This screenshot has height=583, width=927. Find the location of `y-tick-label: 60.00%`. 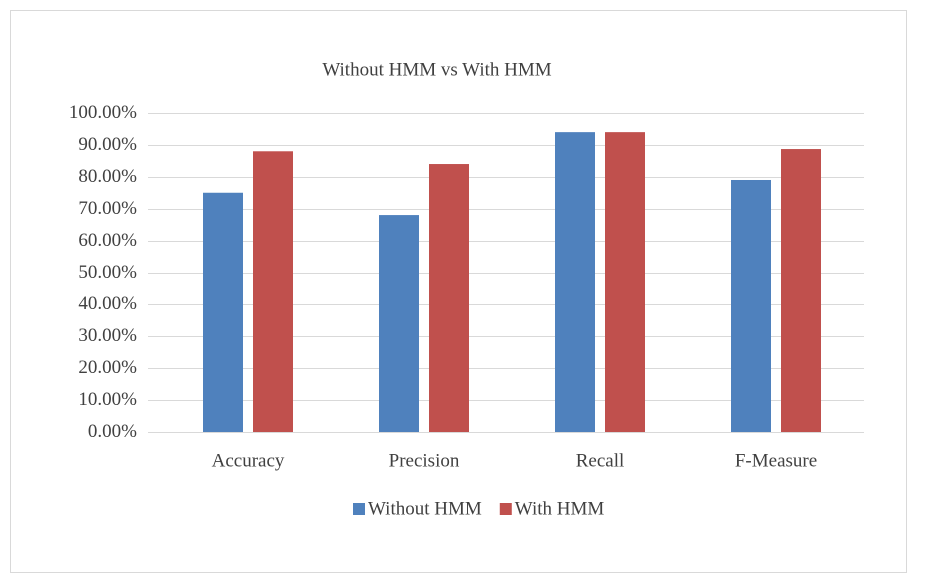

y-tick-label: 60.00% is located at coordinates (107, 240).